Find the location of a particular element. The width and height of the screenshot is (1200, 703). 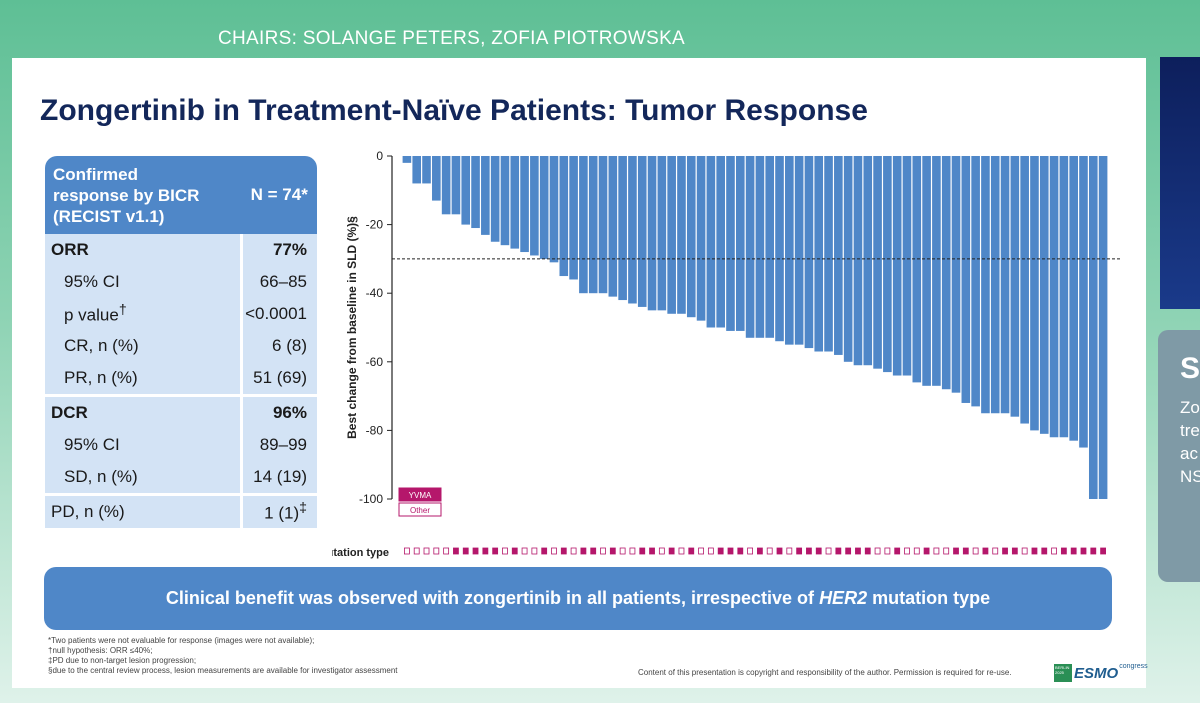

esmo-logo-sub: congress is located at coordinates (1133, 666).